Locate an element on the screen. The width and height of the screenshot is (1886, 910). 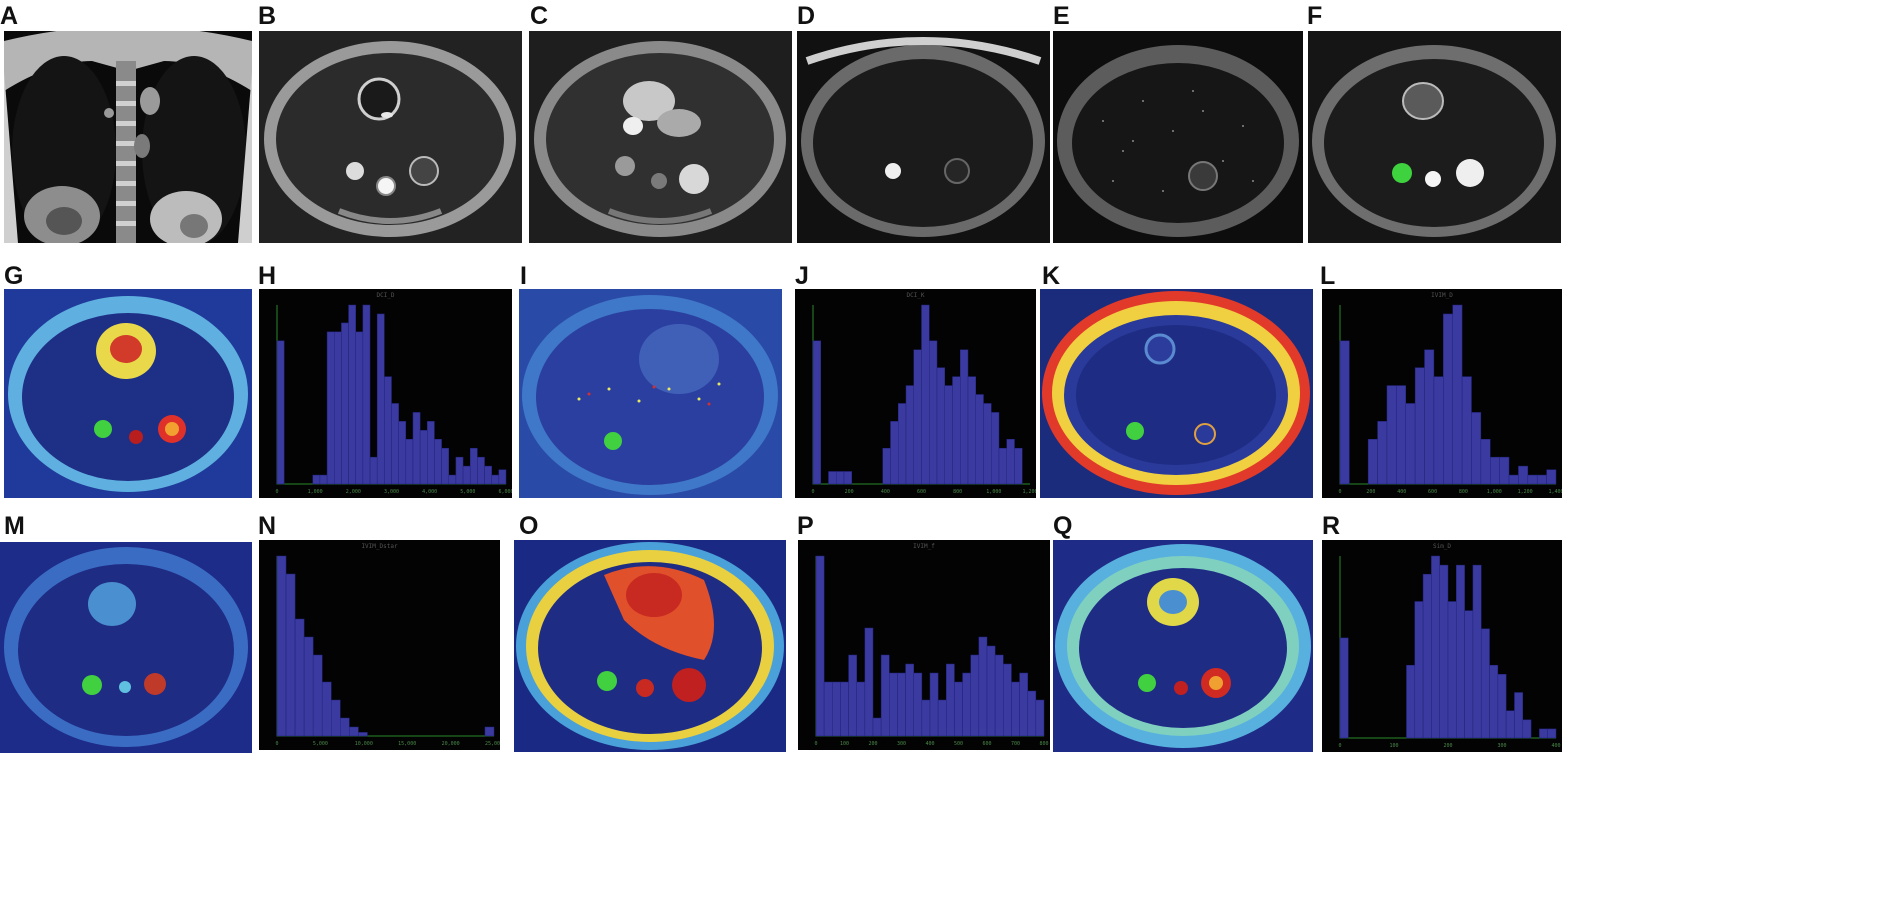
histogram-title: Sim_D is located at coordinates (1442, 546).